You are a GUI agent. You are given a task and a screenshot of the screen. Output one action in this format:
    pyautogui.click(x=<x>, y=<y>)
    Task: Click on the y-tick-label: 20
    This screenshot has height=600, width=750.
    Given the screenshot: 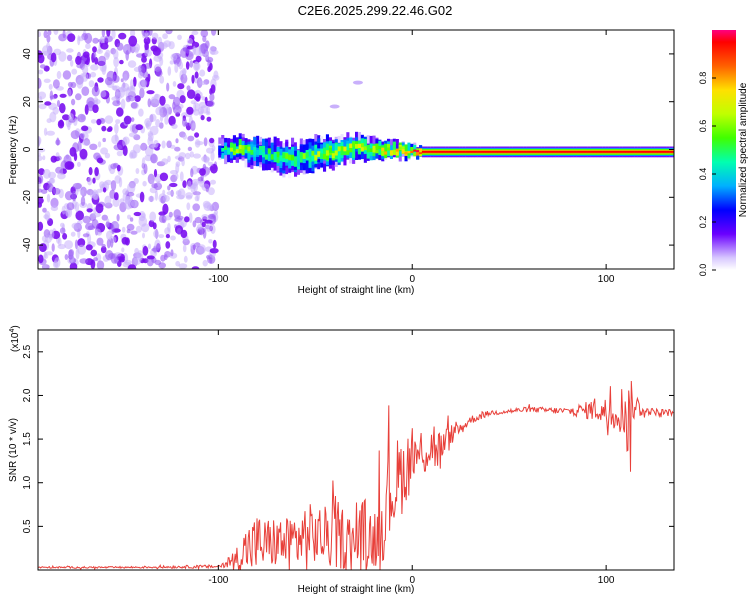 What is the action you would take?
    pyautogui.click(x=27, y=102)
    